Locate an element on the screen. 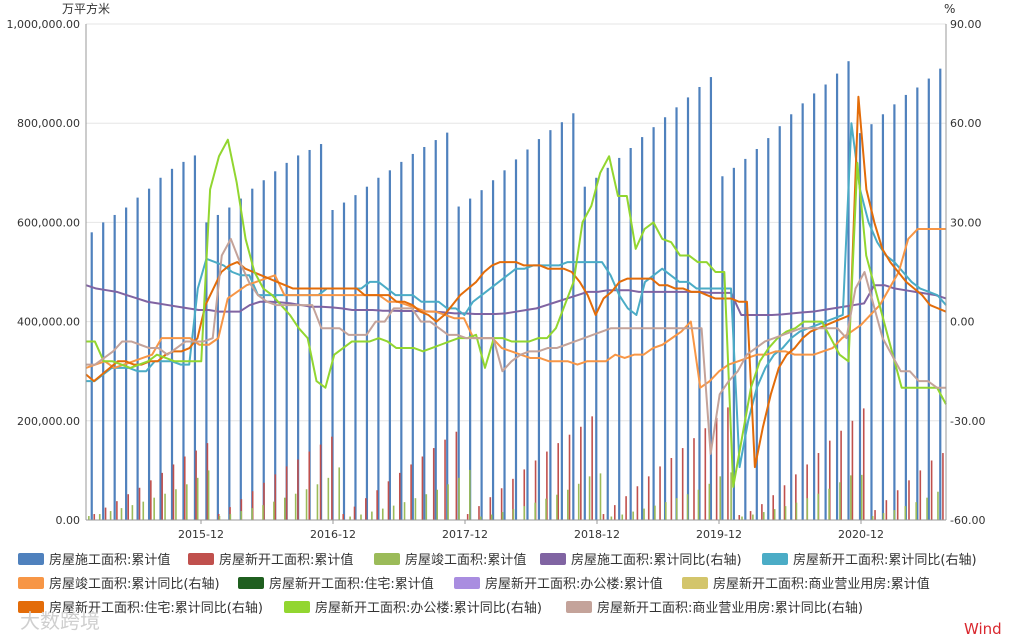 Image resolution: width=1012 pixels, height=640 pixels. right-tick-label: 30.00 is located at coordinates (966, 222).